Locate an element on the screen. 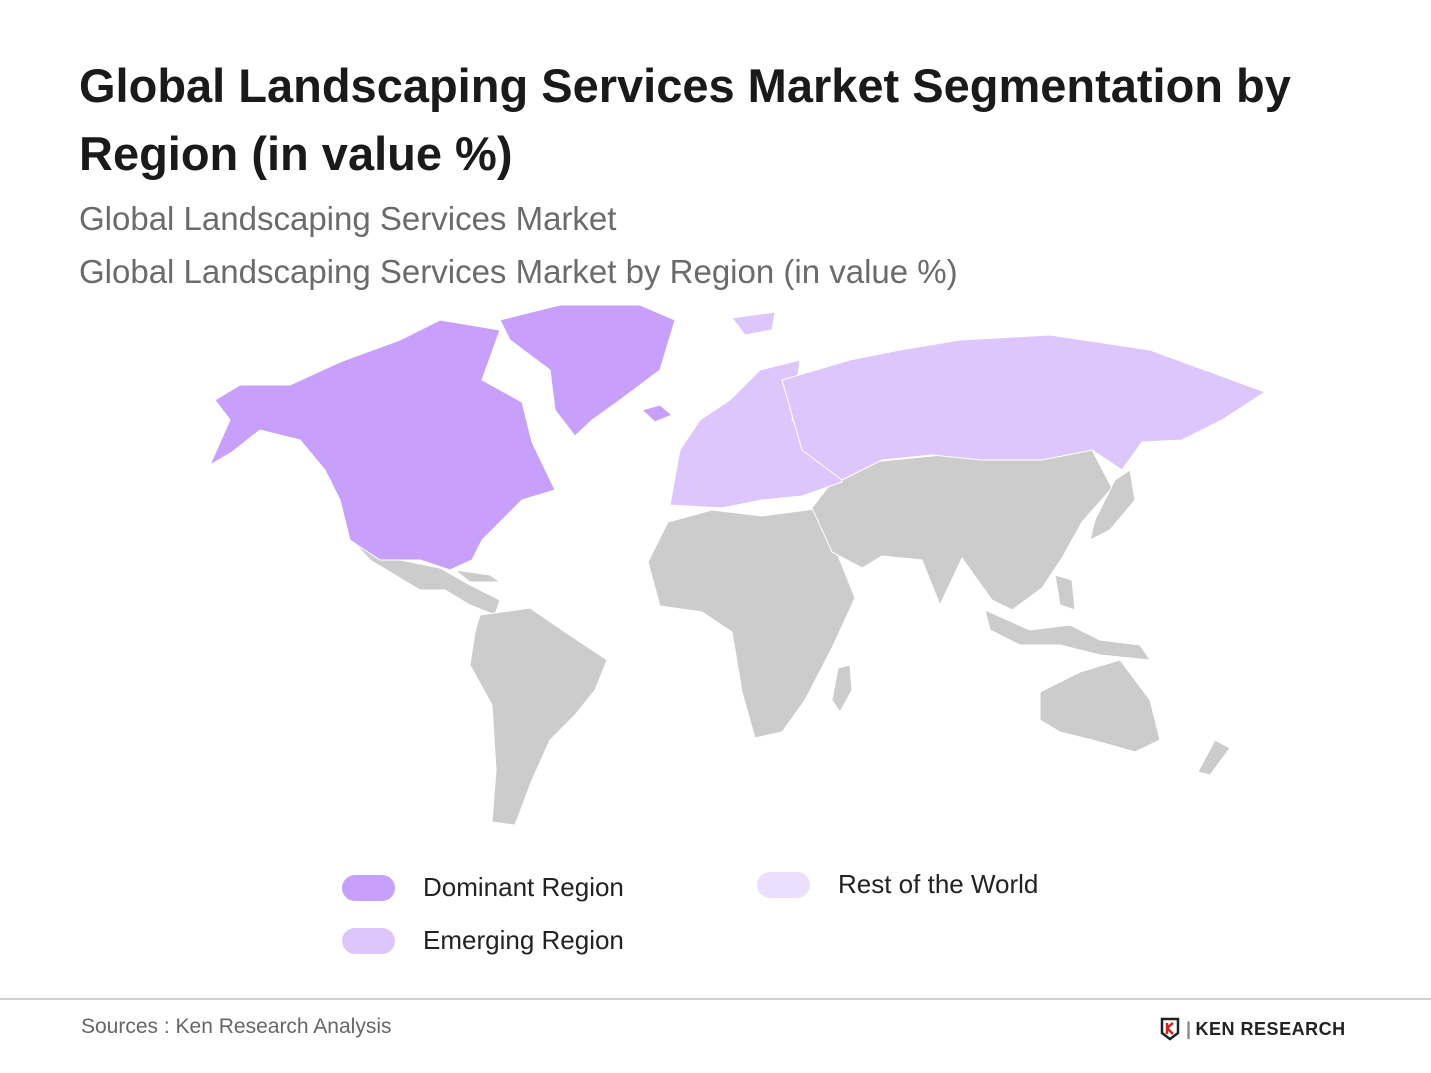 This screenshot has width=1431, height=1073. region-svalbard is located at coordinates (753, 323).